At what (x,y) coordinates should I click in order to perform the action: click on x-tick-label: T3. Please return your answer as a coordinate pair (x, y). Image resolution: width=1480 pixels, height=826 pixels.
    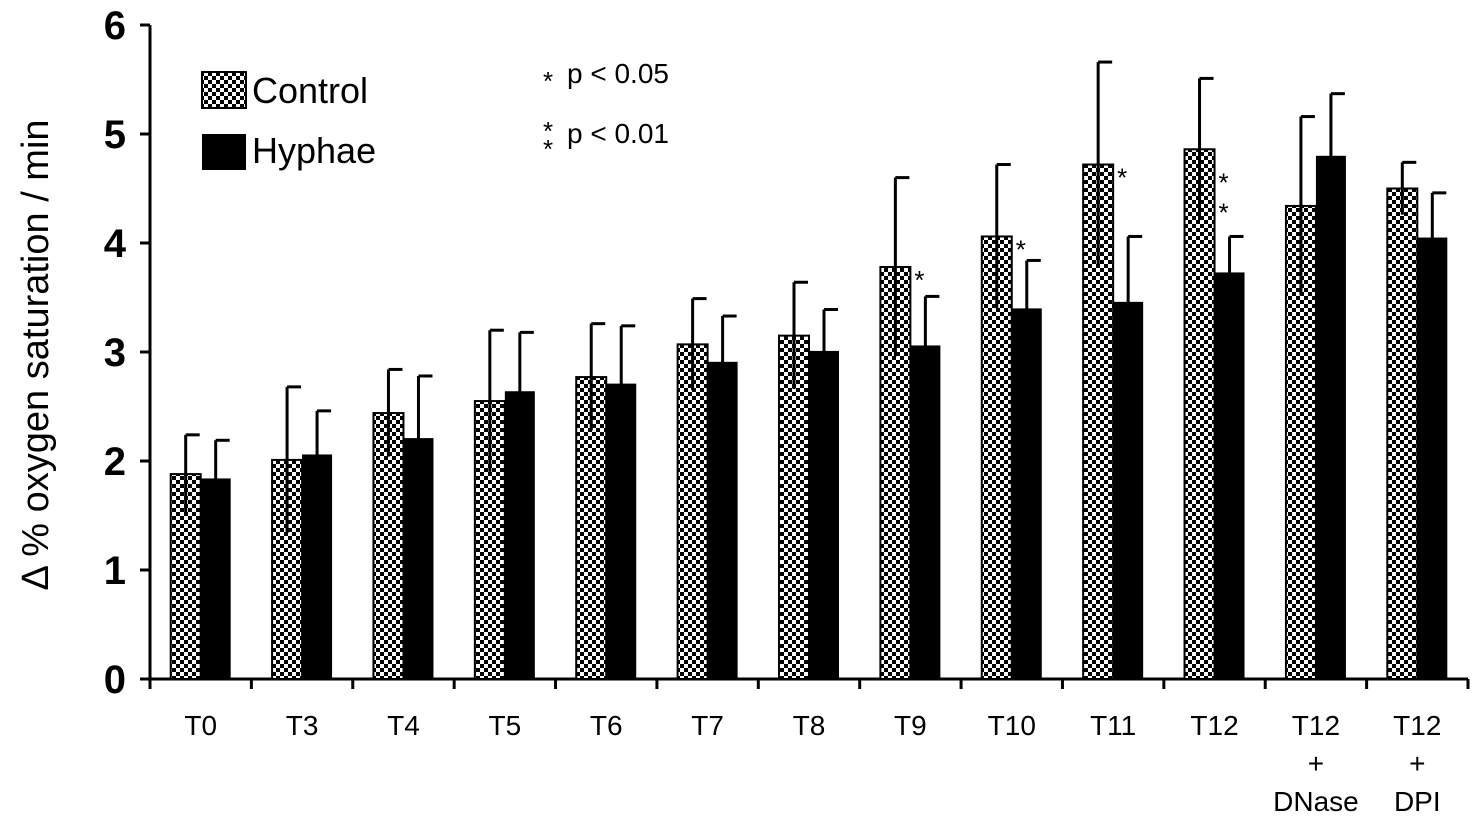
    Looking at the image, I should click on (302, 725).